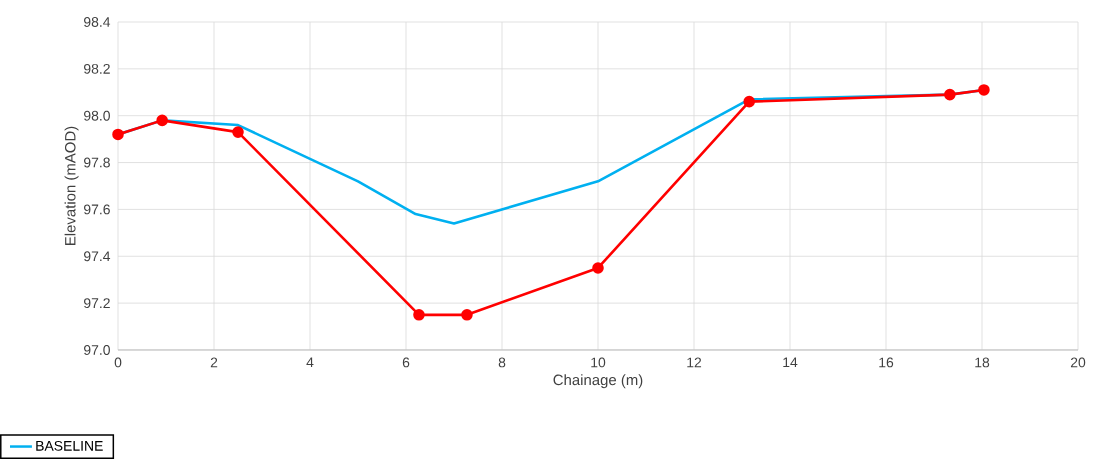 The image size is (1114, 461). Describe the element at coordinates (118, 362) in the screenshot. I see `x-tick-label: 0` at that location.